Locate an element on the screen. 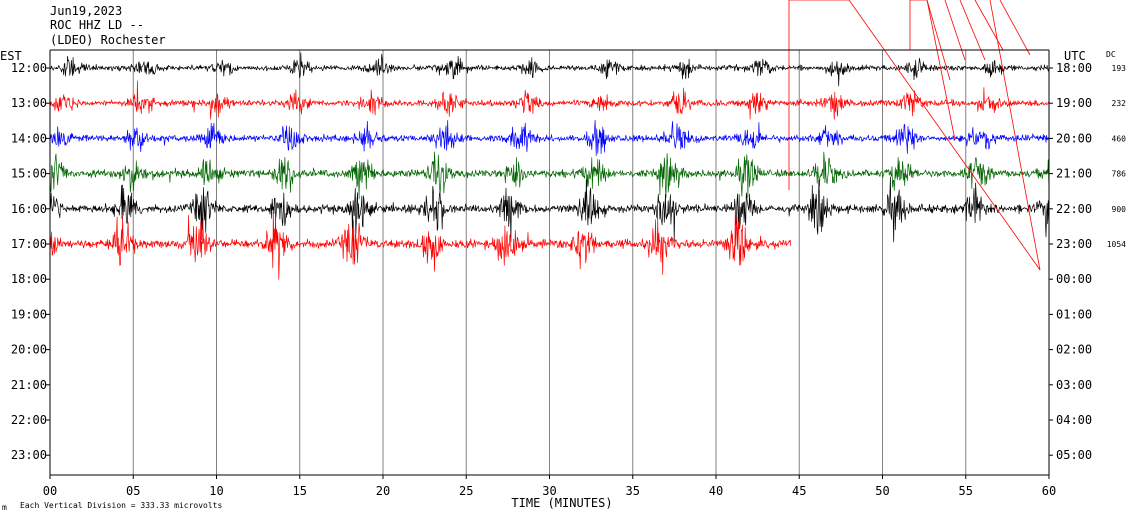 The image size is (1130, 519). utc-row-label: 22:00 is located at coordinates (1074, 209).